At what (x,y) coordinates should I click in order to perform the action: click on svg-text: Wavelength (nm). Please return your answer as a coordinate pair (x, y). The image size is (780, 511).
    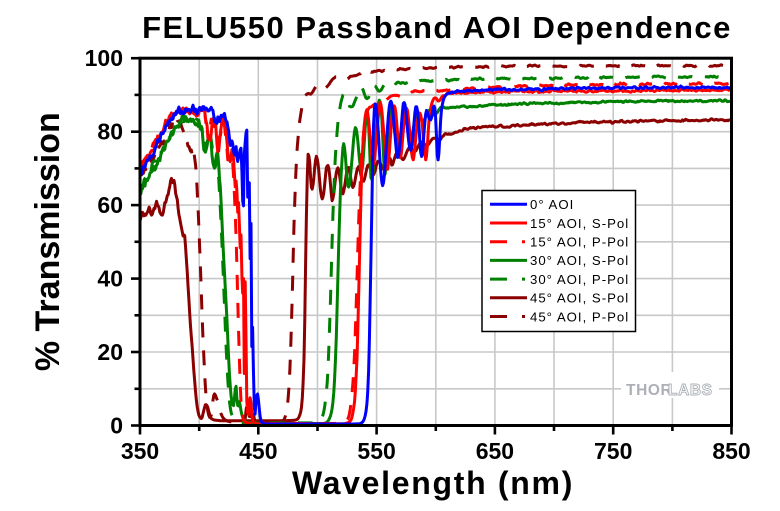
    Looking at the image, I should click on (433, 483).